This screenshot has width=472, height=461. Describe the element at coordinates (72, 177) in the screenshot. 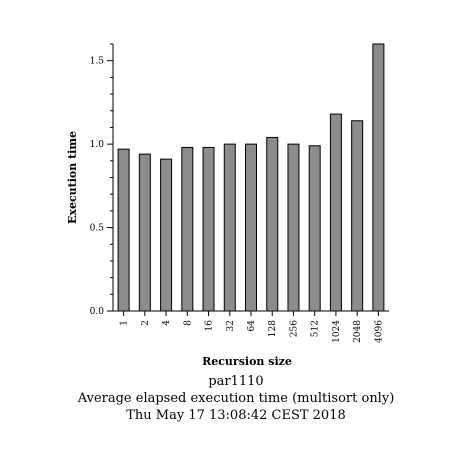

I see `y-axis-title: Execution time` at that location.